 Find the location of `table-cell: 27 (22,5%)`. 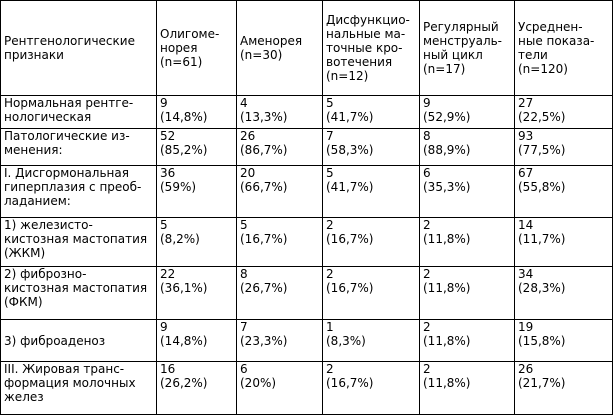

table-cell: 27 (22,5%) is located at coordinates (563, 112).